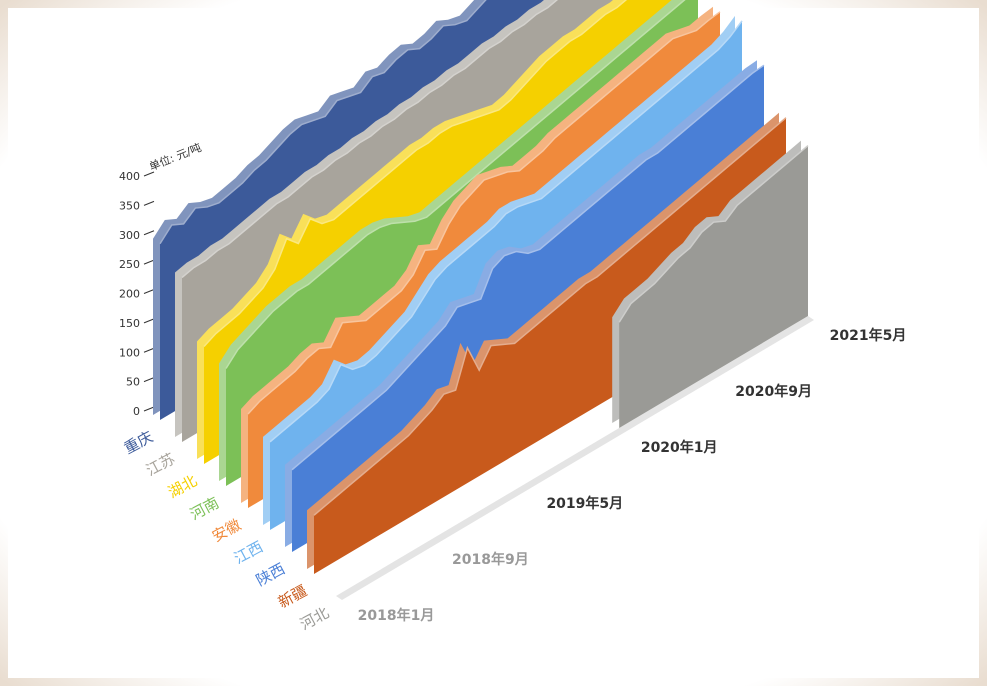  I want to click on y-tick-label: 350, so click(129, 205).